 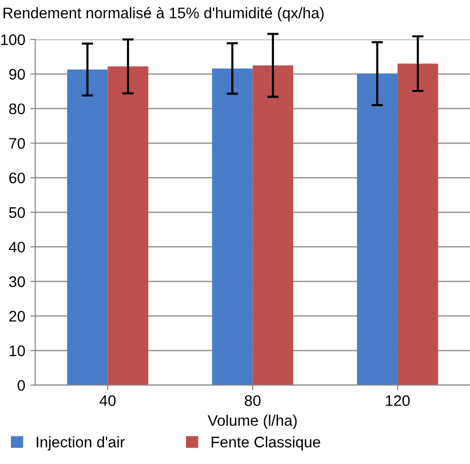 I want to click on x-tick-label: 120, so click(x=398, y=400).